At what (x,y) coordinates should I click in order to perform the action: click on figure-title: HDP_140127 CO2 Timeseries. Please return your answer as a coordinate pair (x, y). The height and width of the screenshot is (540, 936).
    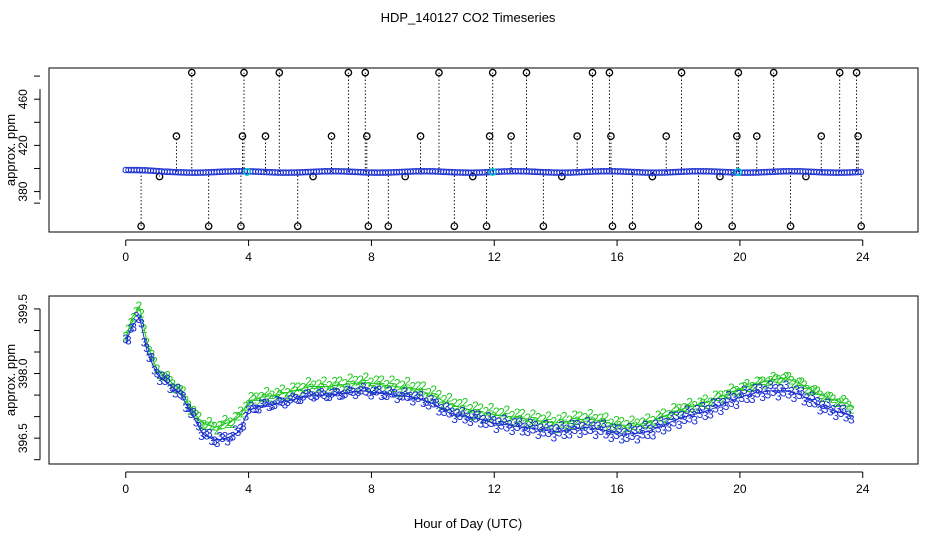
    Looking at the image, I should click on (468, 17).